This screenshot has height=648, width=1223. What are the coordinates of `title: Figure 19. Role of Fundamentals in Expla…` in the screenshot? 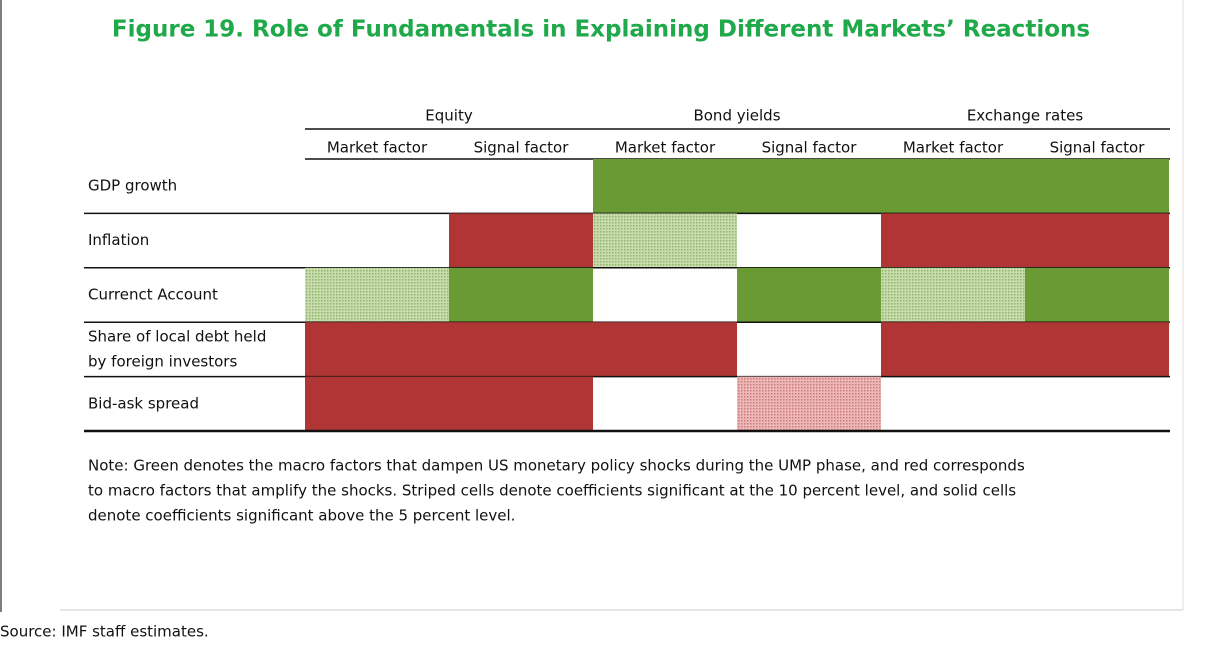 It's located at (601, 30).